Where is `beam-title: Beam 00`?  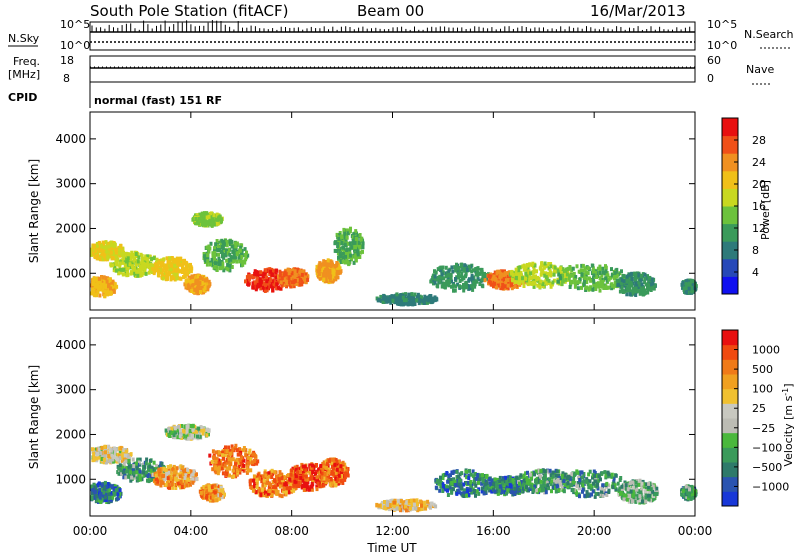
beam-title: Beam 00 is located at coordinates (390, 11).